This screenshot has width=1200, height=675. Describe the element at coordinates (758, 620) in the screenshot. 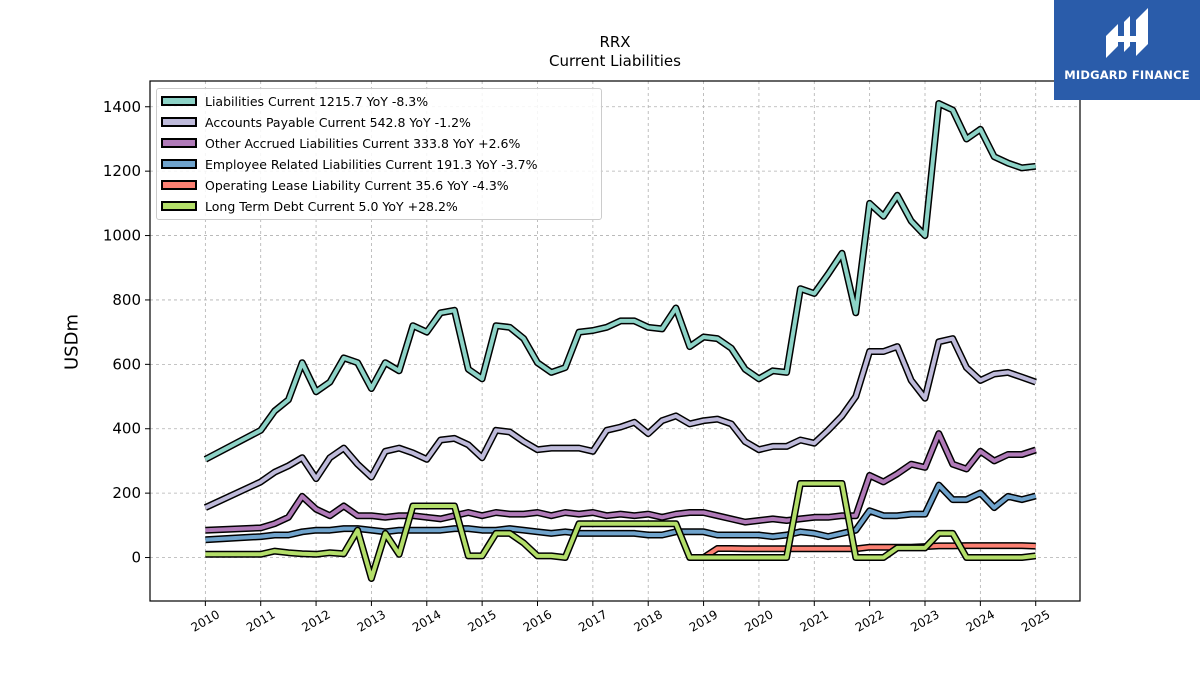

I see `x-tick-label: 2020` at that location.